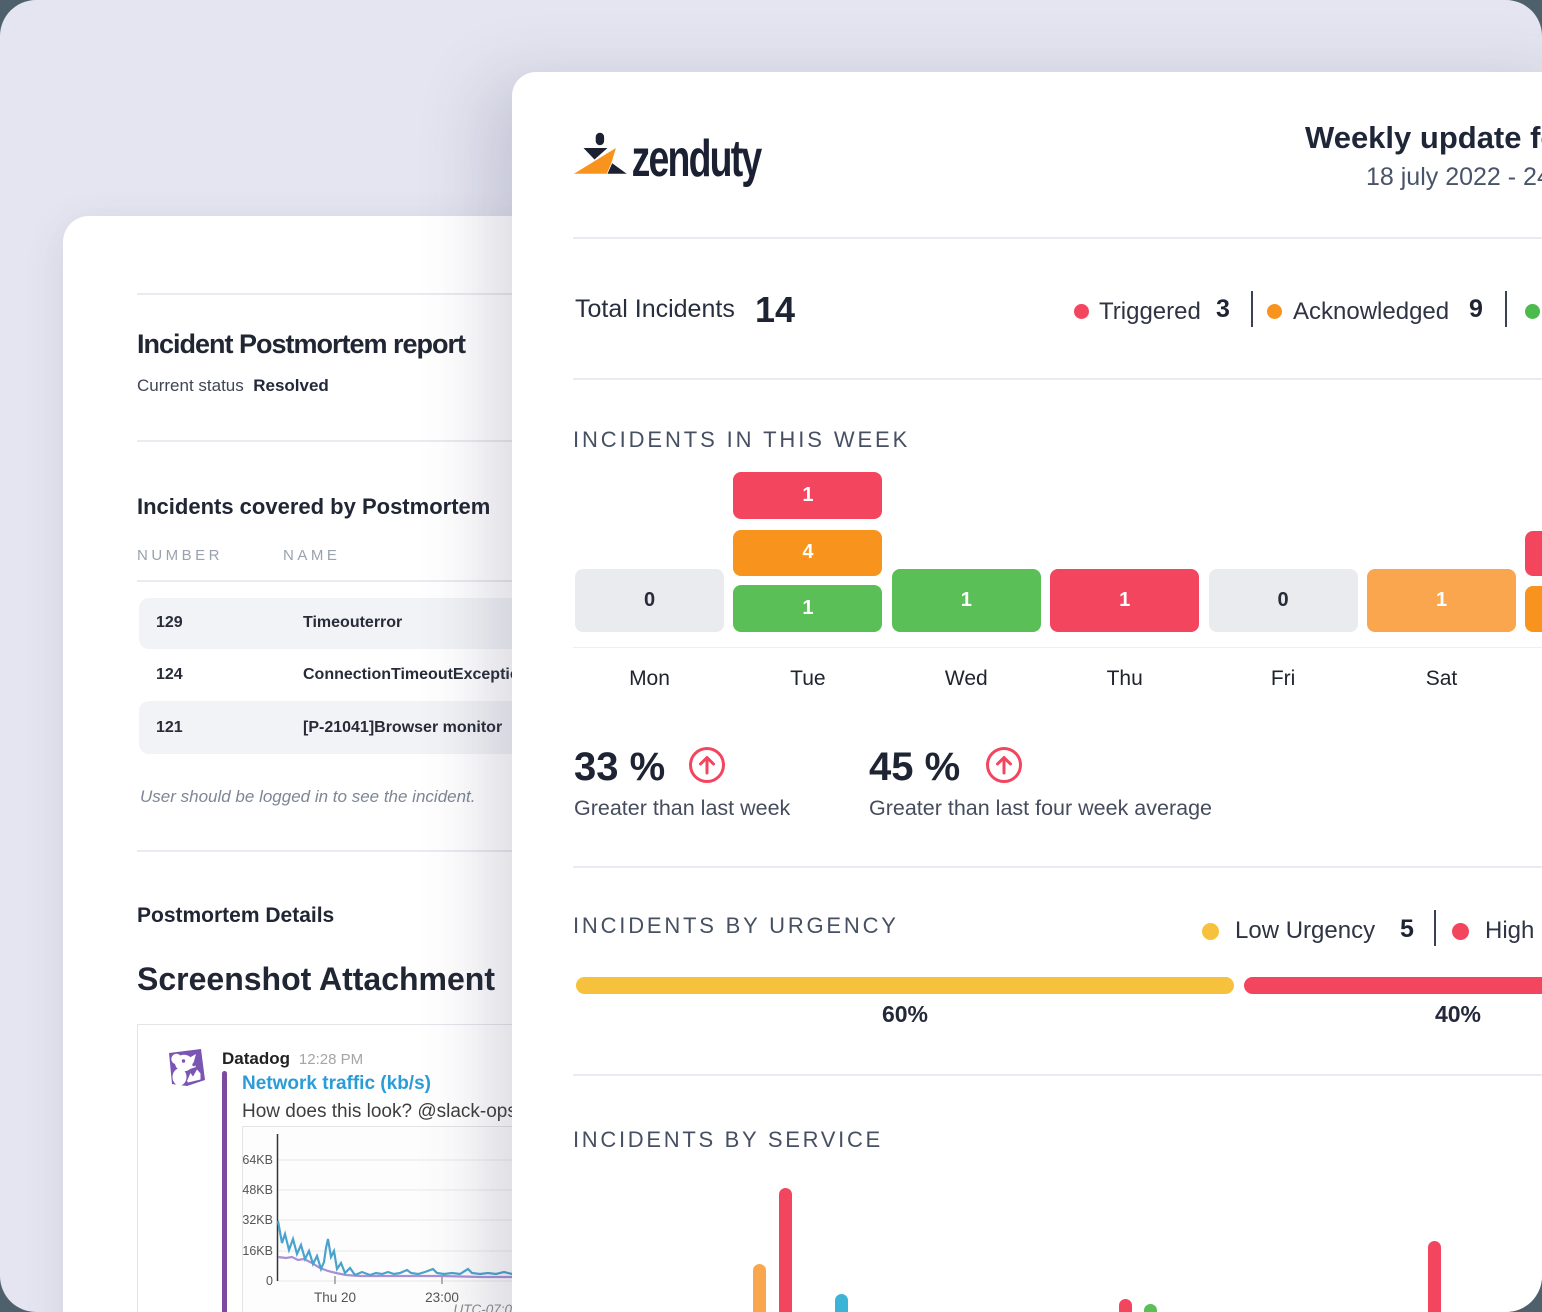 The width and height of the screenshot is (1542, 1312). Describe the element at coordinates (482, 1307) in the screenshot. I see `svg-text: UTC-07:0` at that location.